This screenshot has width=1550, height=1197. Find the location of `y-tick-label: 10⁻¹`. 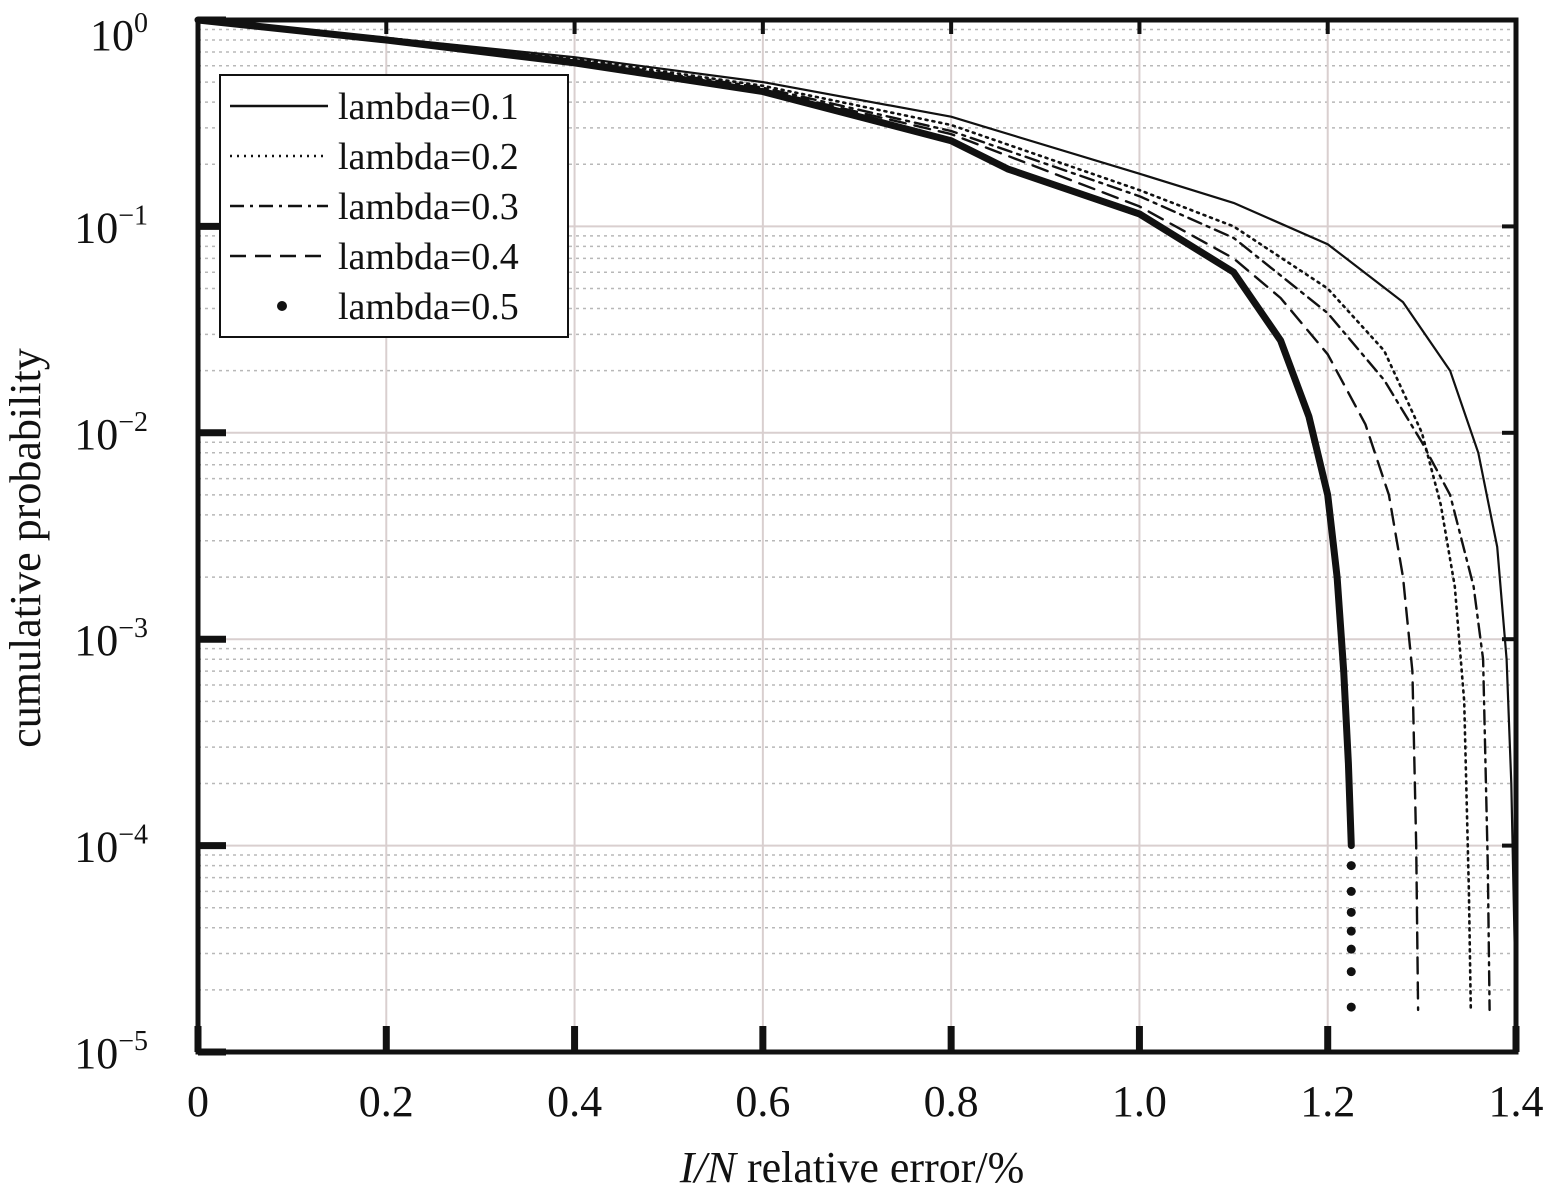

y-tick-label: 10⁻¹ is located at coordinates (111, 226).